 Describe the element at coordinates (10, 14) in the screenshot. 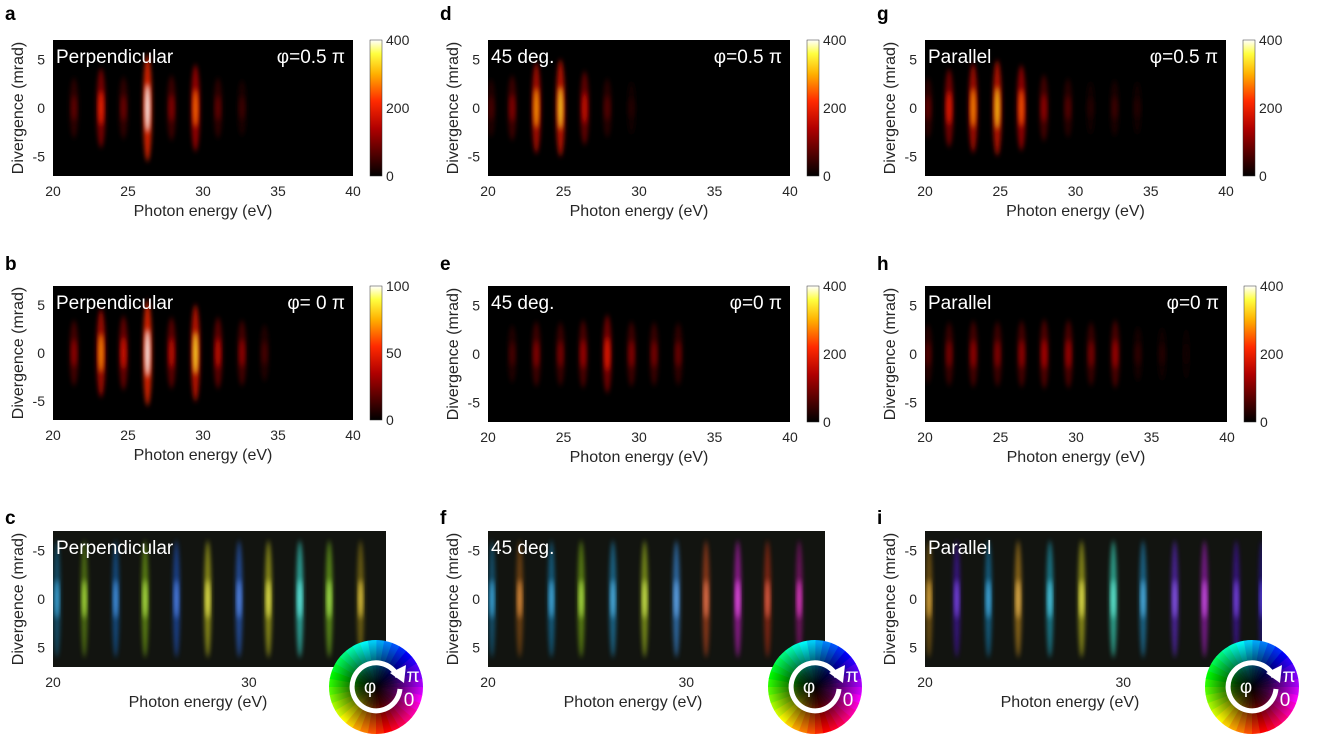

I see `panel-label: a` at that location.